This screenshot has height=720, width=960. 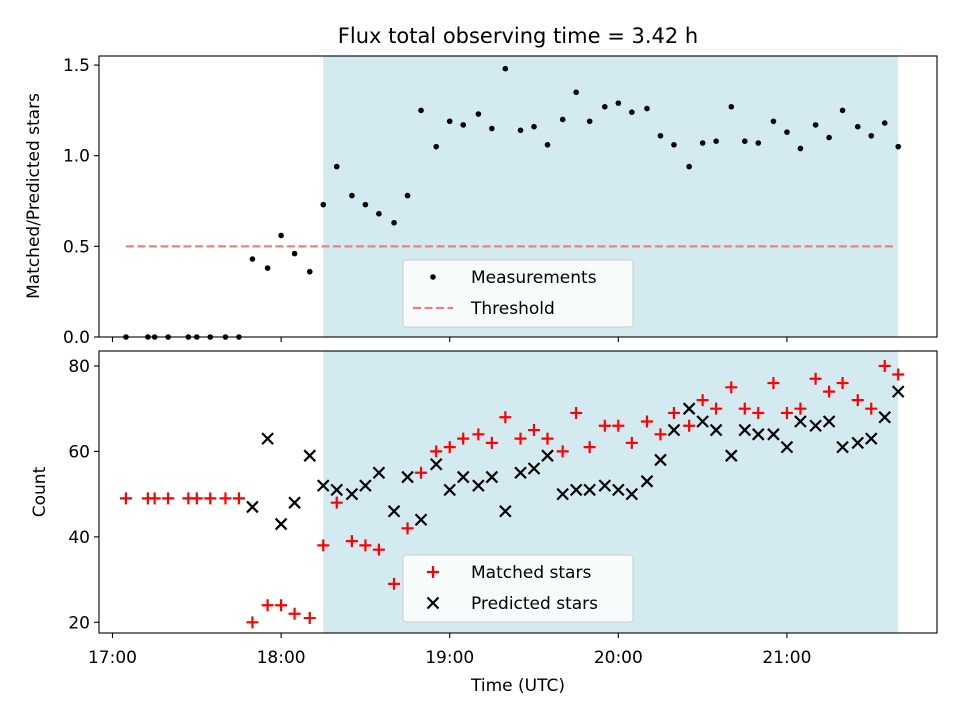 I want to click on y-tick-label: 1.5, so click(x=76, y=66).